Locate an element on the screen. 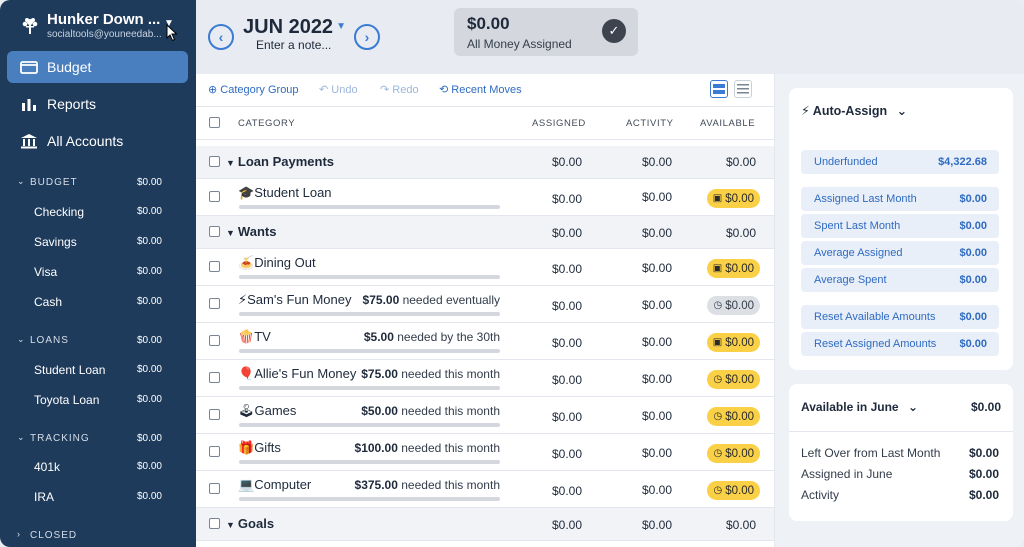 This screenshot has width=1024, height=547. select-all-checkbox is located at coordinates (214, 122).